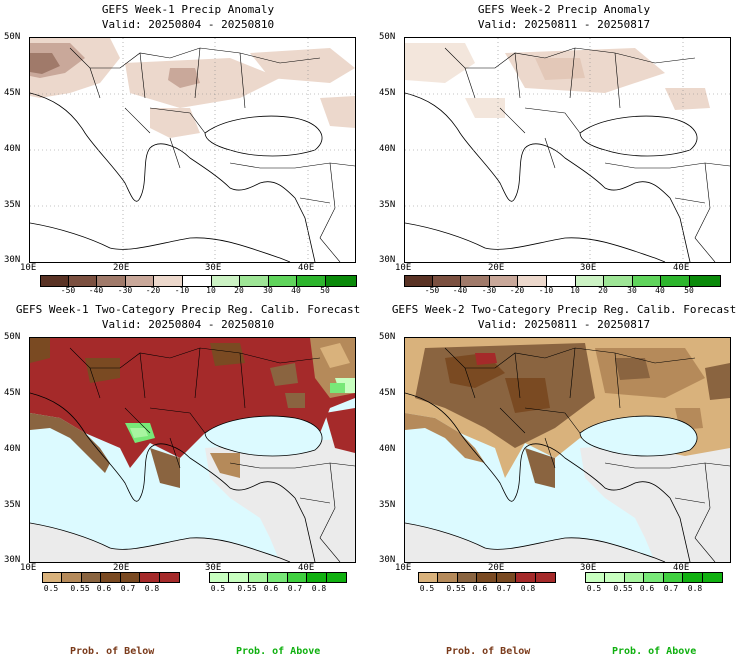  Describe the element at coordinates (528, 588) in the screenshot. I see `below2-label: 0.8` at that location.